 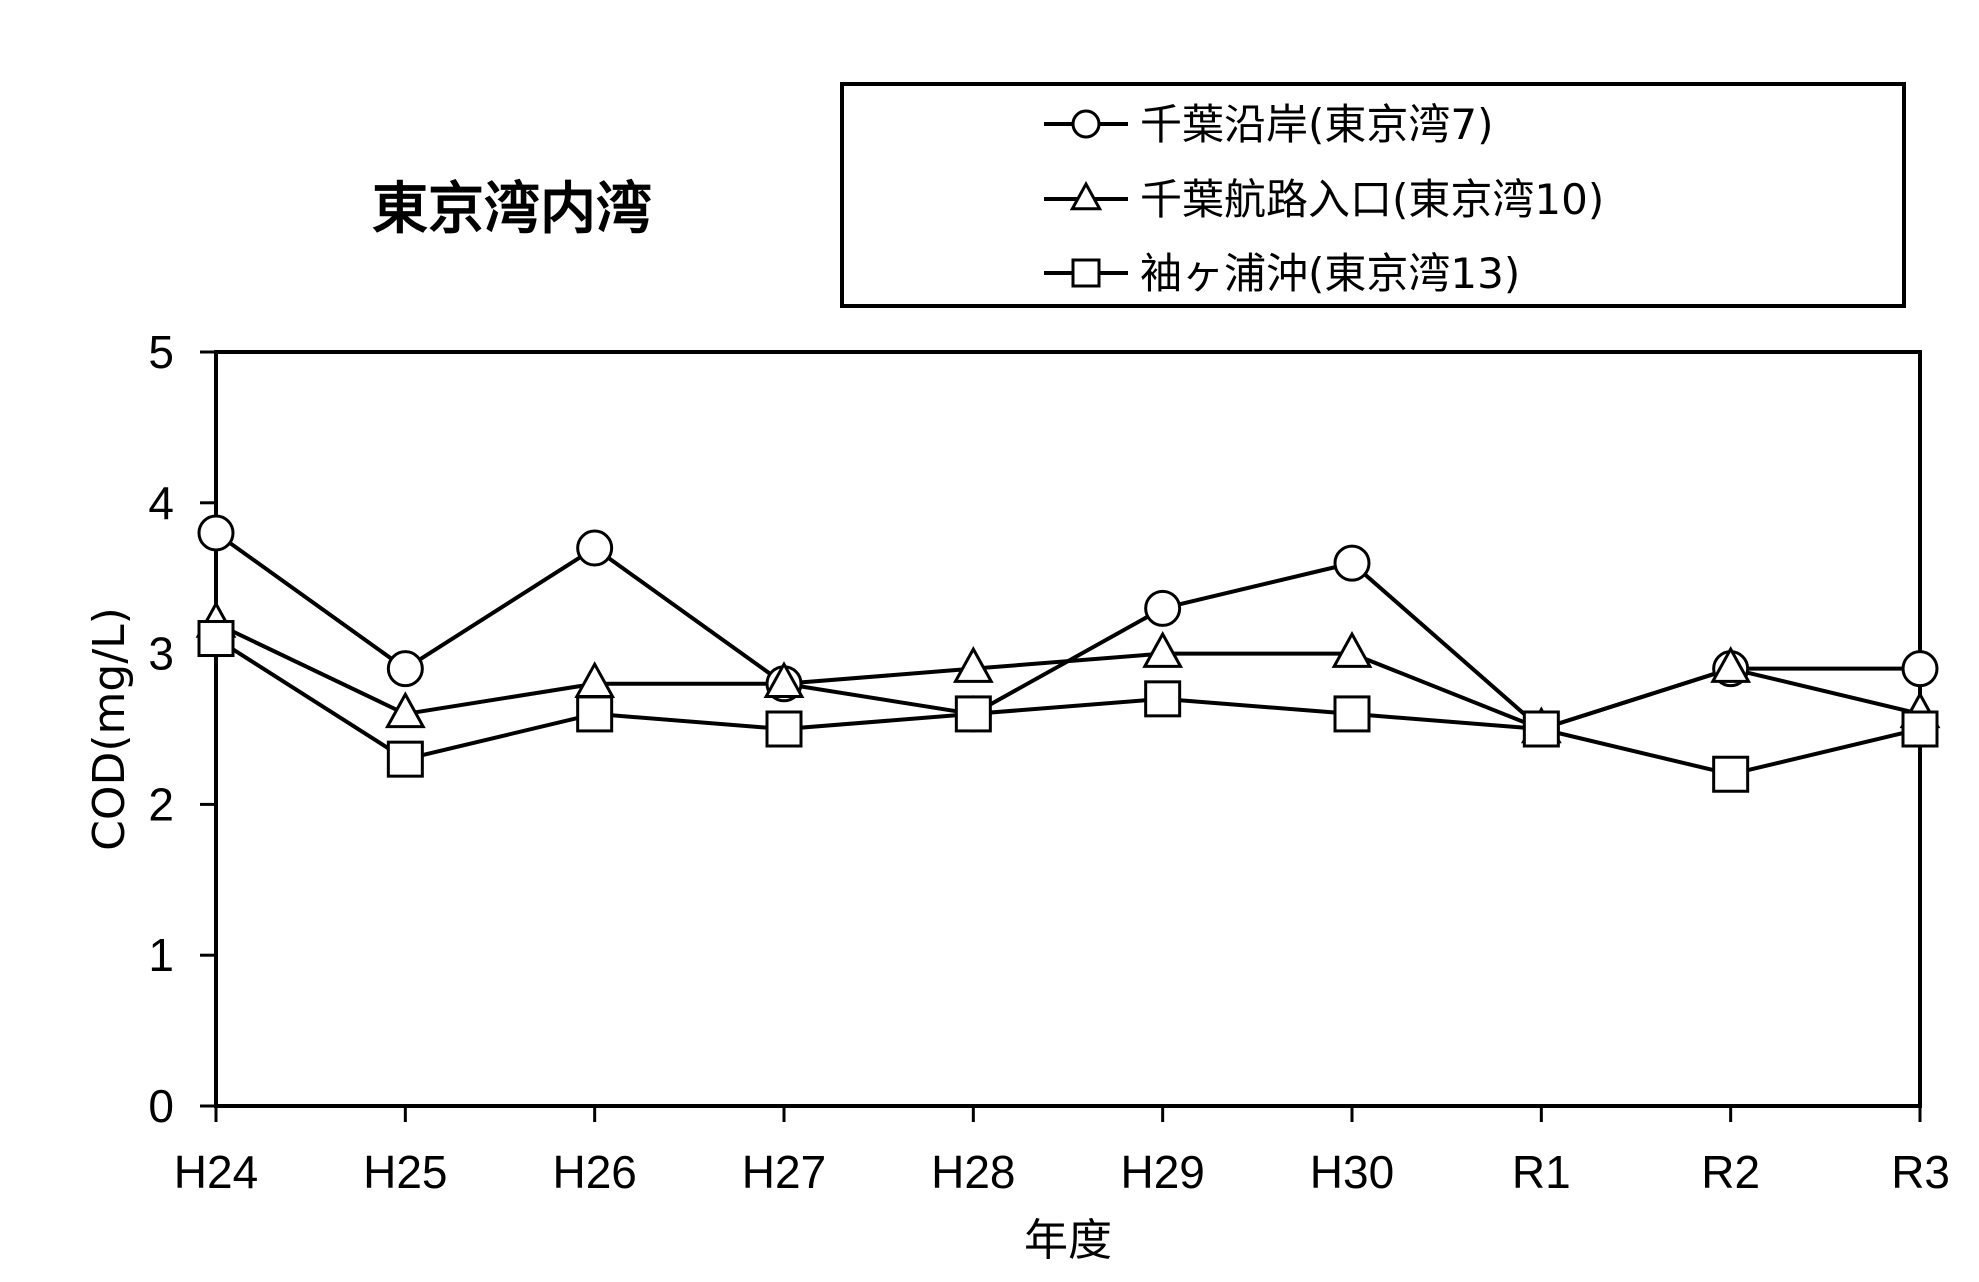 What do you see at coordinates (1730, 1172) in the screenshot?
I see `x-tick-label: R2` at bounding box center [1730, 1172].